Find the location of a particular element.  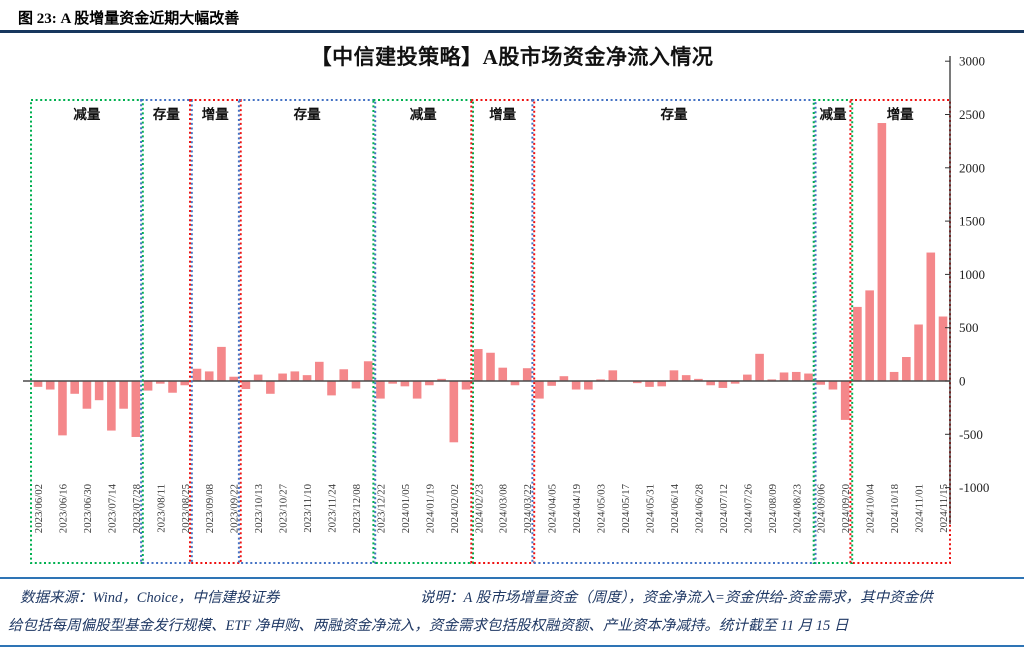

x-tick-label: 2024/10/04 is located at coordinates (871, 508).